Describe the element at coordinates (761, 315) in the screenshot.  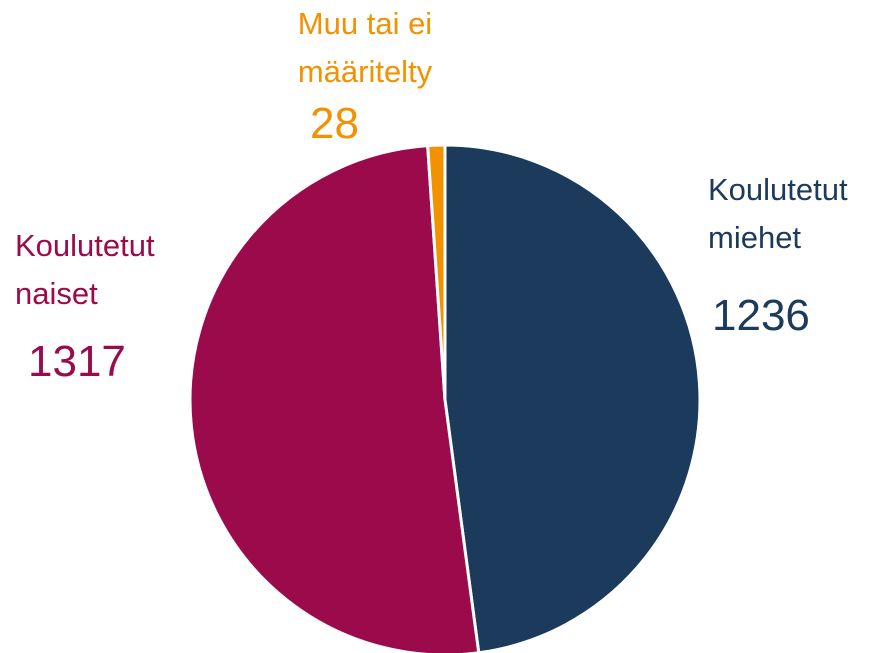
I see `value-label: 1236` at that location.